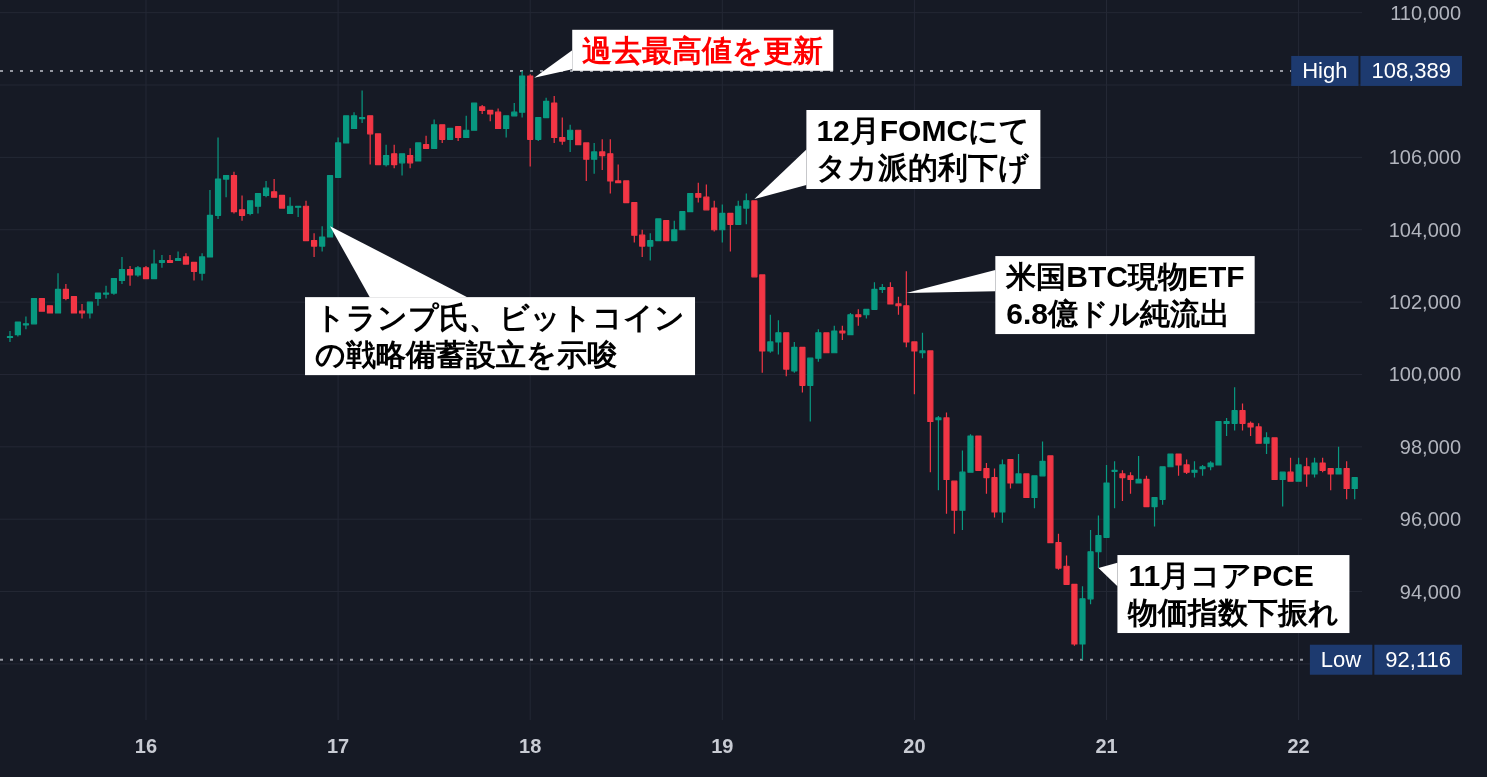 Image resolution: width=1487 pixels, height=777 pixels. What do you see at coordinates (1424, 157) in the screenshot?
I see `y-tick-label: 106,000` at bounding box center [1424, 157].